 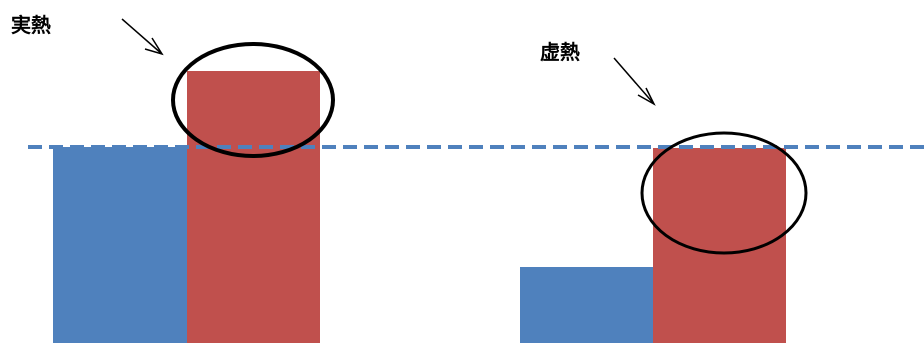 What do you see at coordinates (31, 25) in the screenshot?
I see `label-jitsunetsu: 実熱` at bounding box center [31, 25].